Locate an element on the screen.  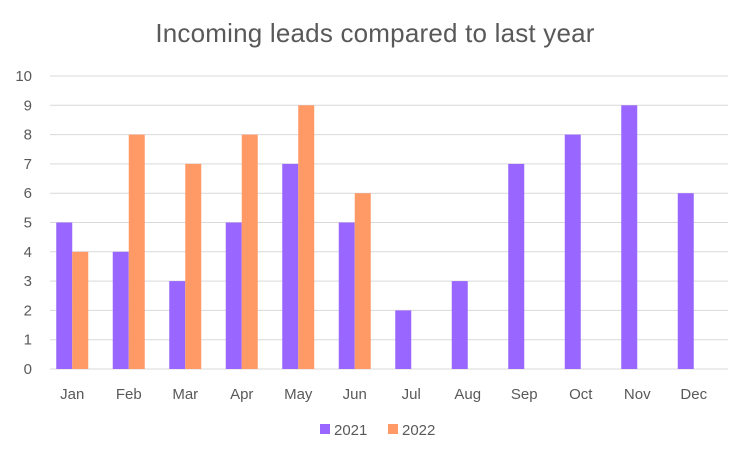
bar-2022-mar is located at coordinates (193, 266).